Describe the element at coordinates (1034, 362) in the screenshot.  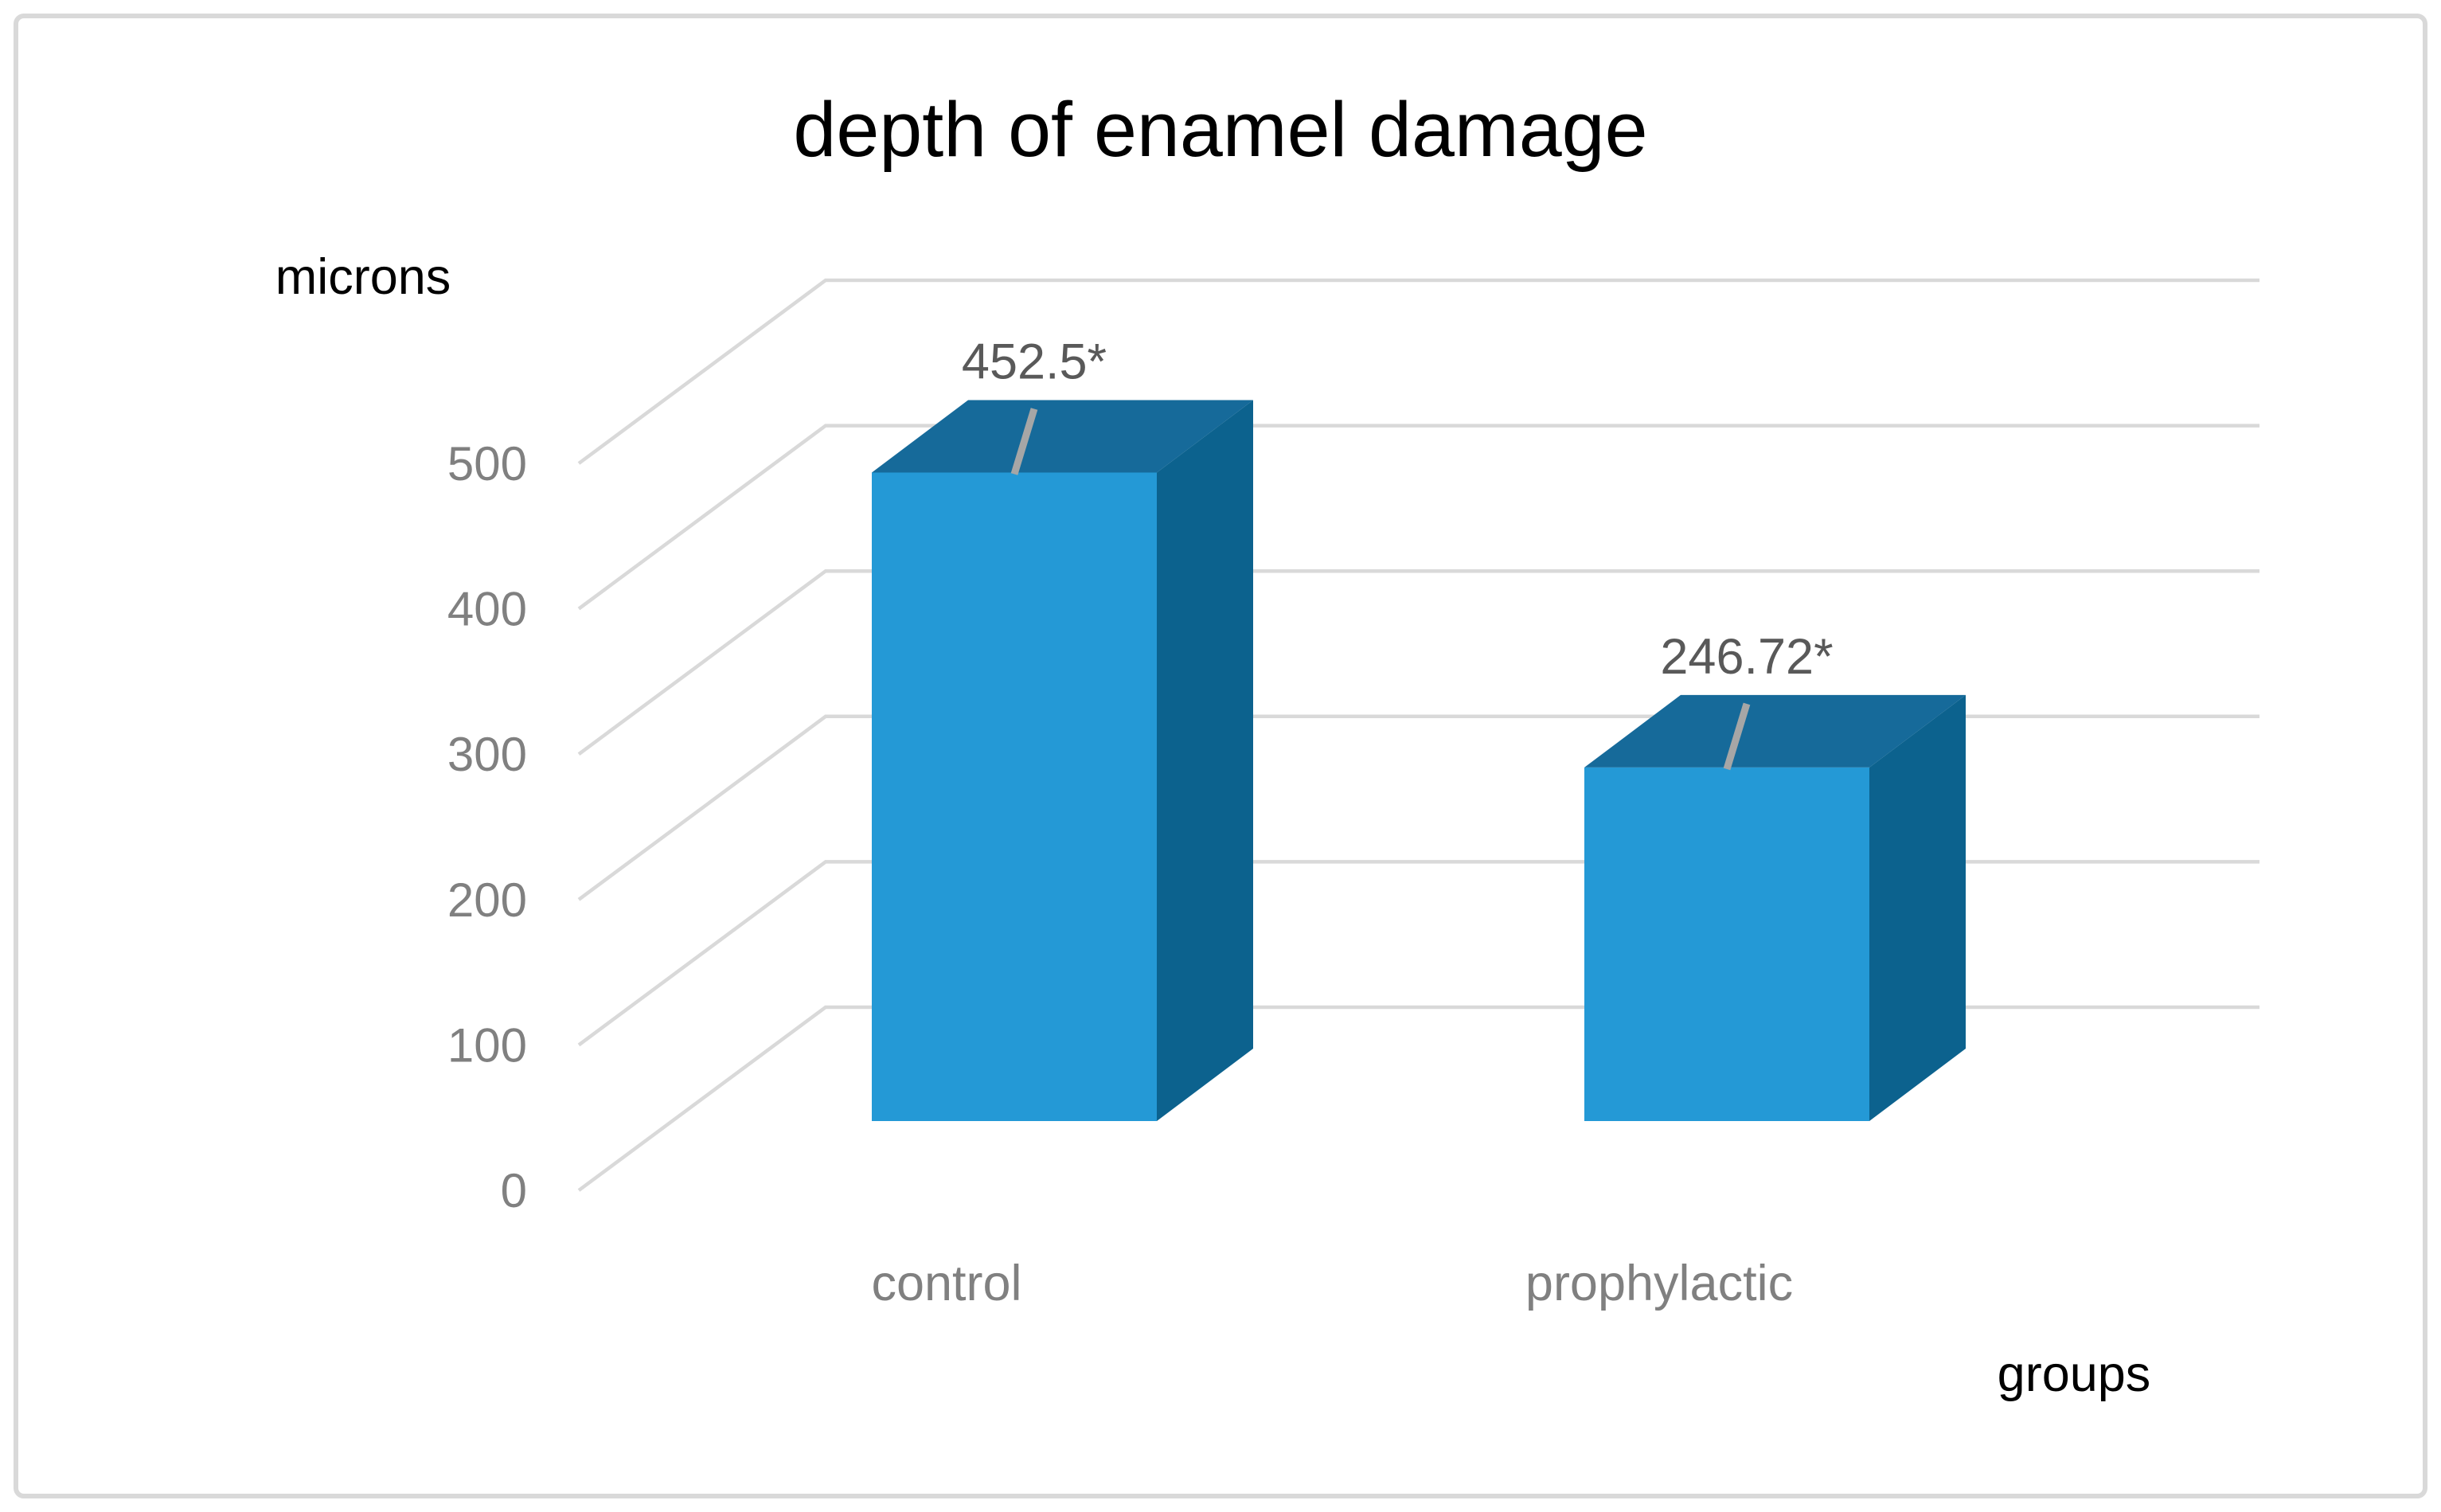
I see `data-label-control: 452.5*` at that location.